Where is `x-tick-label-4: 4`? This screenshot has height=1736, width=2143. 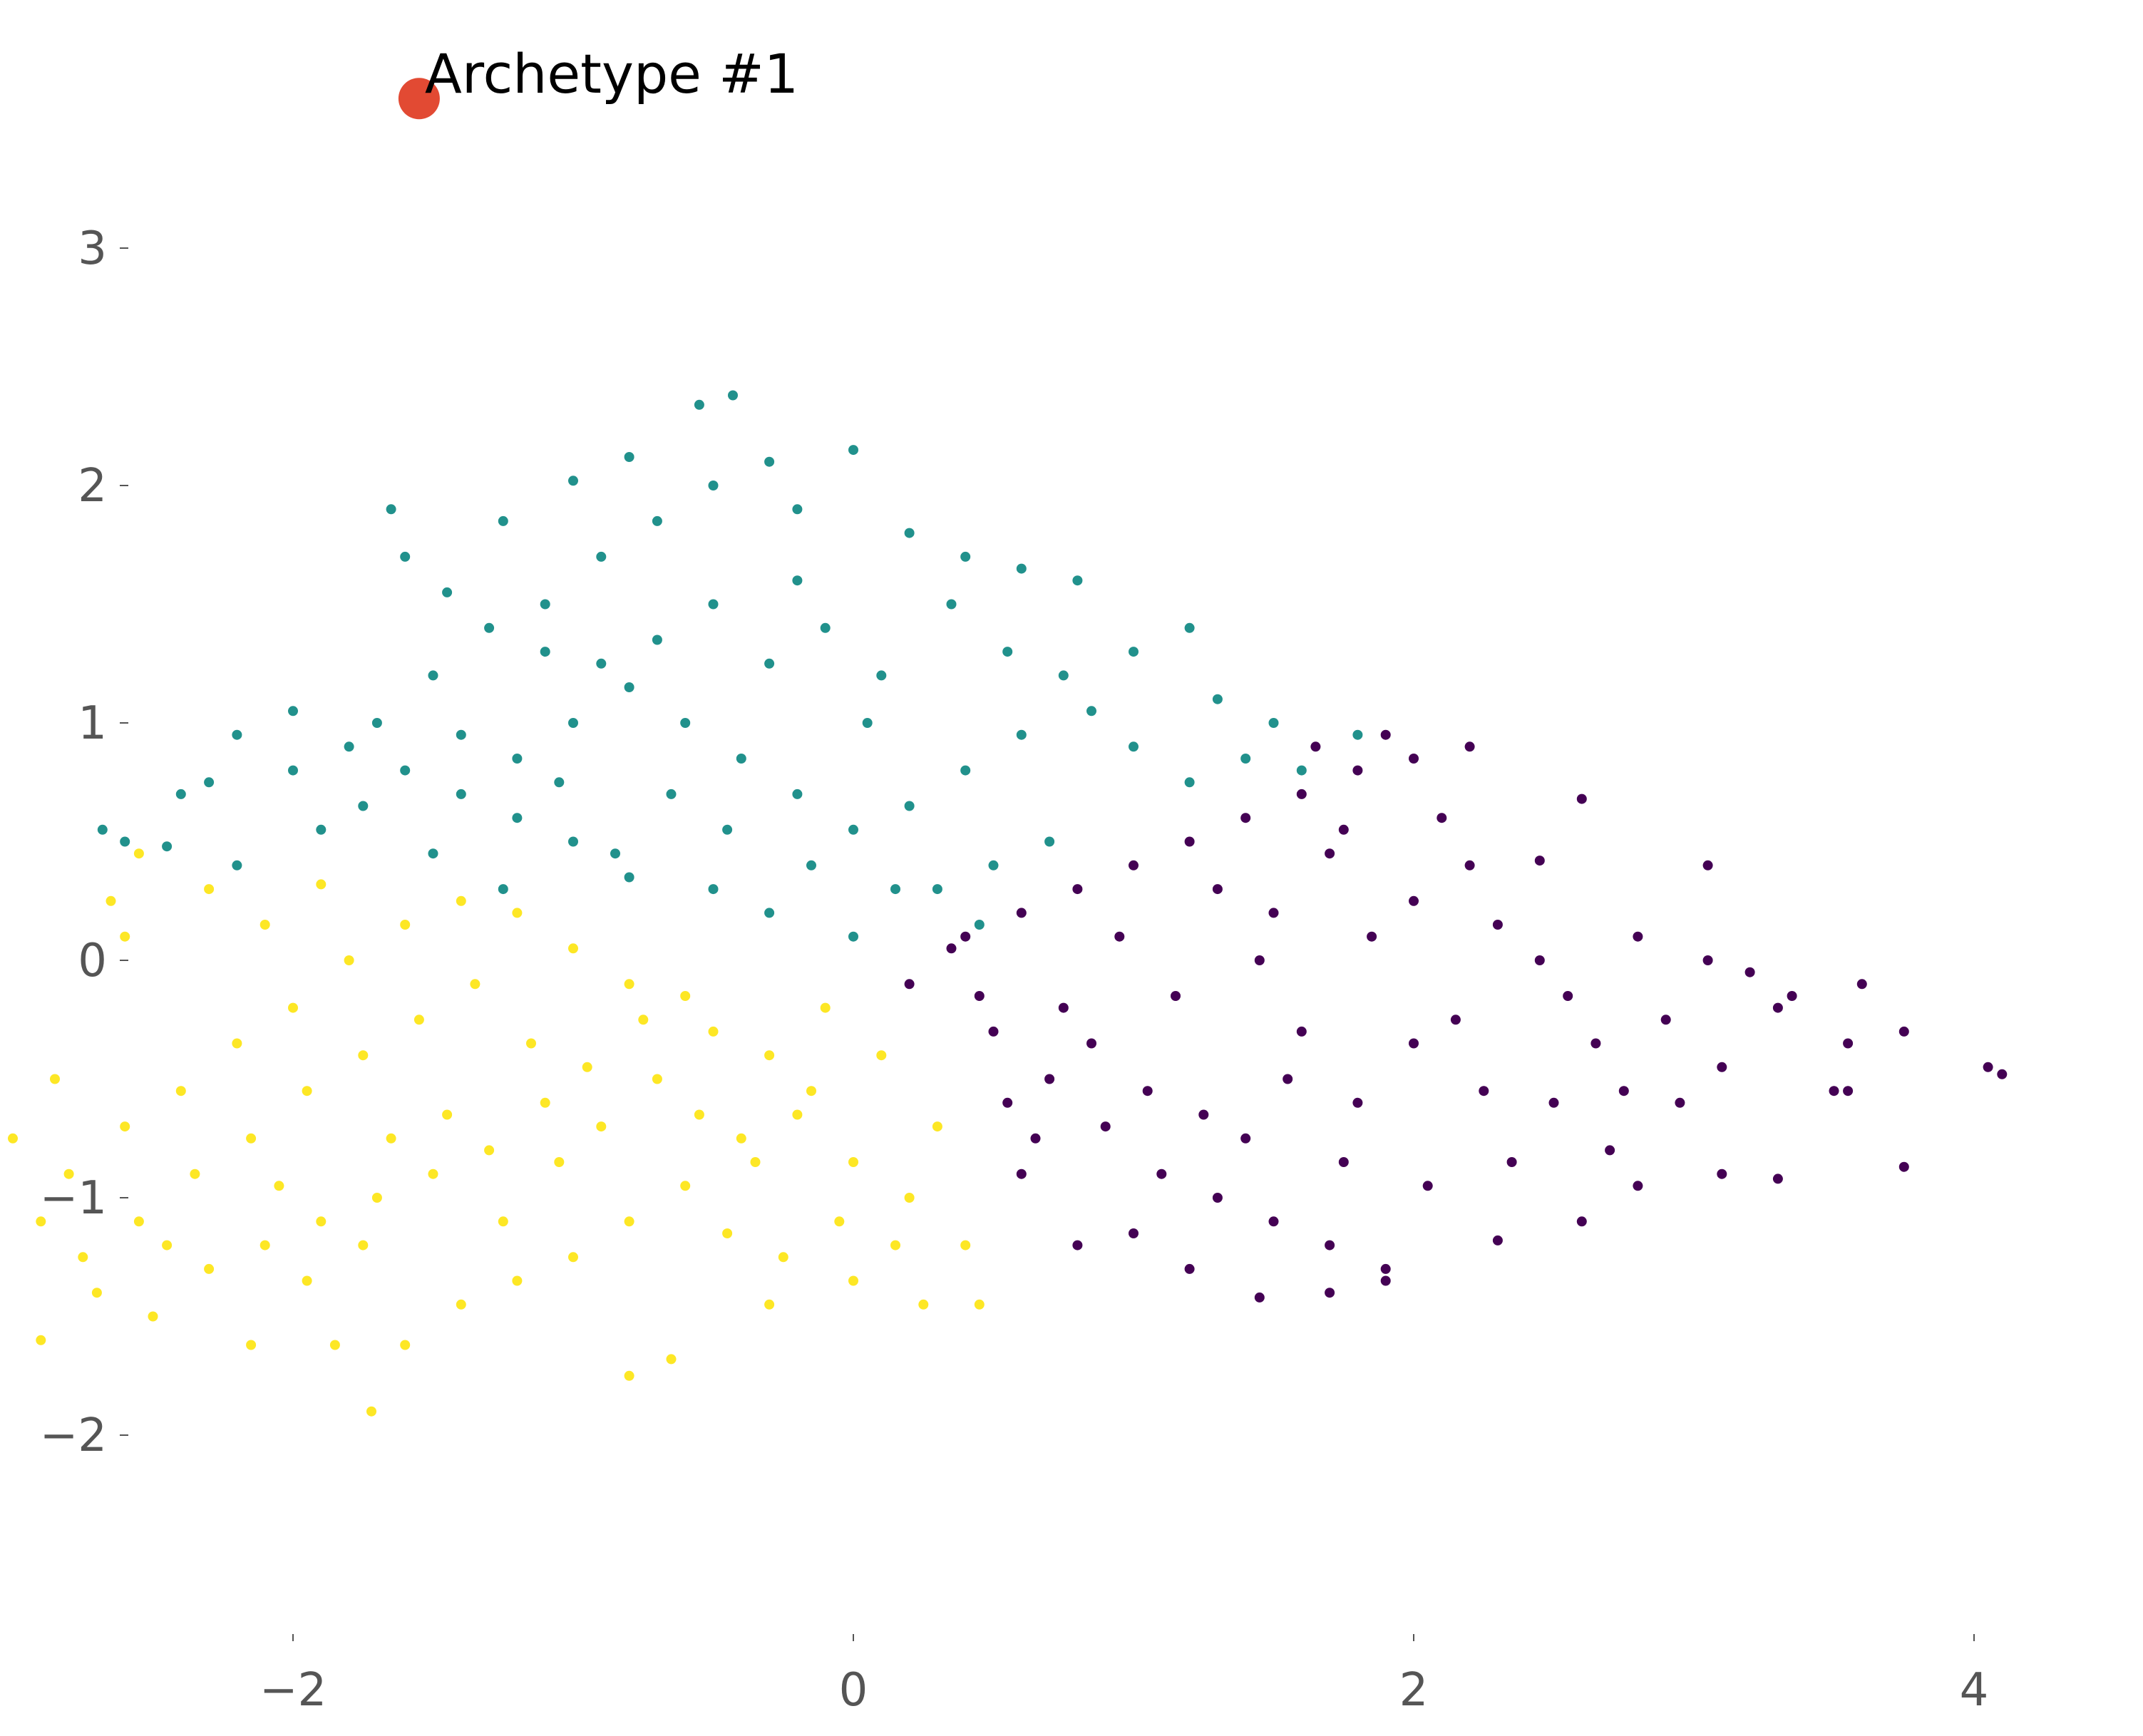 x-tick-label-4: 4 is located at coordinates (1974, 1691).